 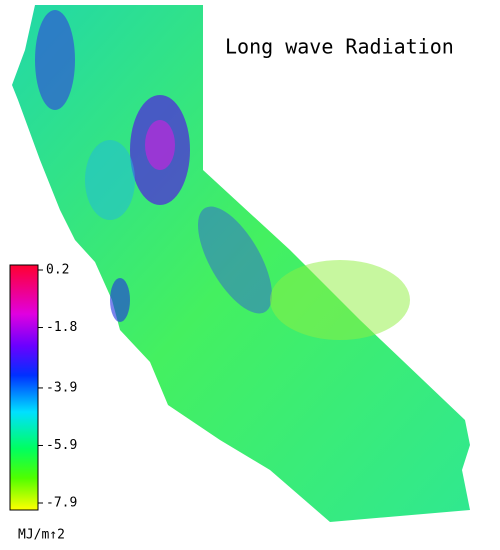 What do you see at coordinates (41, 535) in the screenshot?
I see `colorbar-unit: MJ/m↑2` at bounding box center [41, 535].